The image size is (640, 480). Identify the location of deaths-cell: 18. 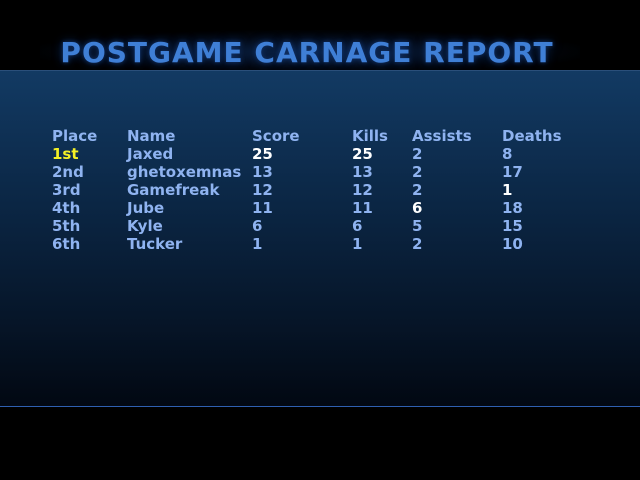
(512, 208).